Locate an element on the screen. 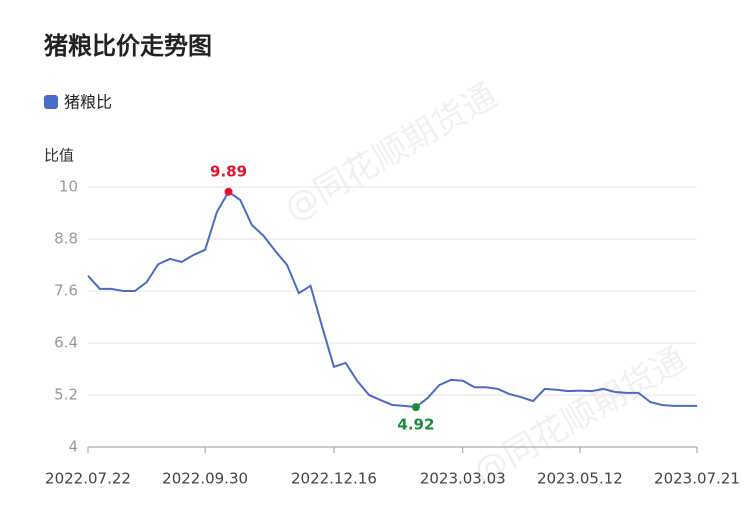  y-tick-label: 8.8 is located at coordinates (66, 239).